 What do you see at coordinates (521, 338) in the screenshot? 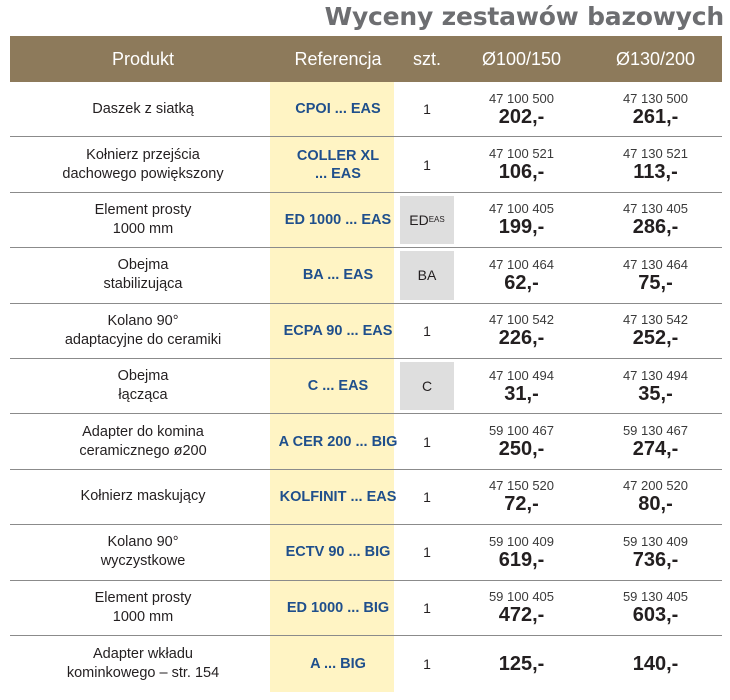
I see `price: 226,-` at bounding box center [521, 338].